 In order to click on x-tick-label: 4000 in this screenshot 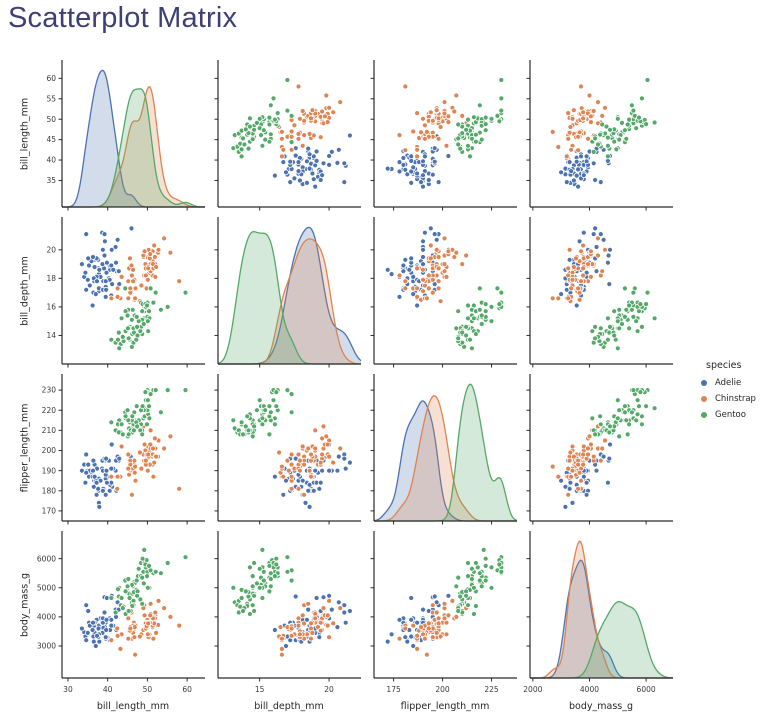, I will do `click(589, 689)`.